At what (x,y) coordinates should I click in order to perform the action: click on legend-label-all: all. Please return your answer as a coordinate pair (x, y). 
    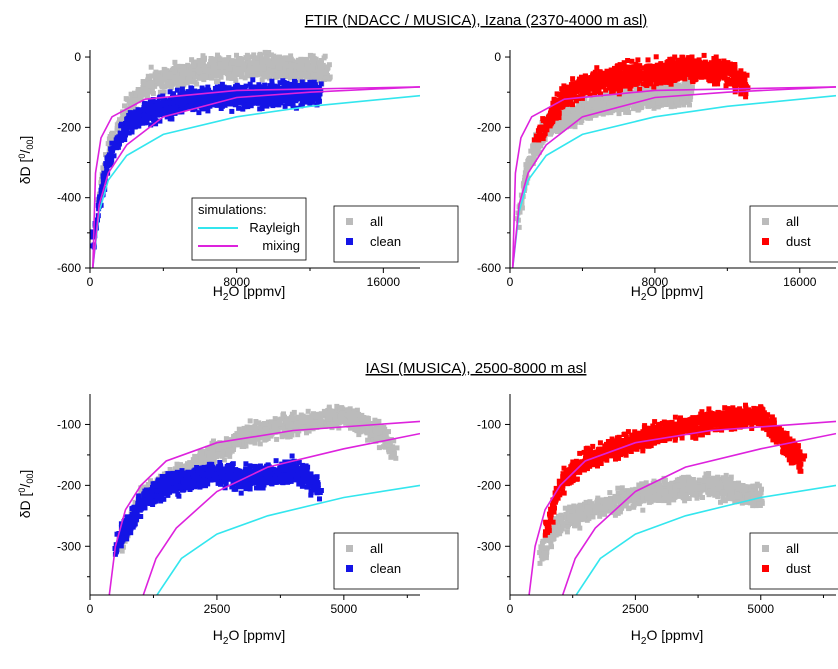
    Looking at the image, I should click on (792, 221).